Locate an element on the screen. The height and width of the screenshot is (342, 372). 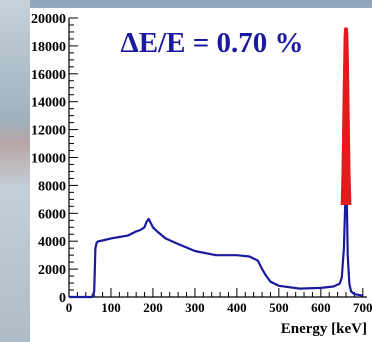
x-tick-label: 700 is located at coordinates (362, 307).